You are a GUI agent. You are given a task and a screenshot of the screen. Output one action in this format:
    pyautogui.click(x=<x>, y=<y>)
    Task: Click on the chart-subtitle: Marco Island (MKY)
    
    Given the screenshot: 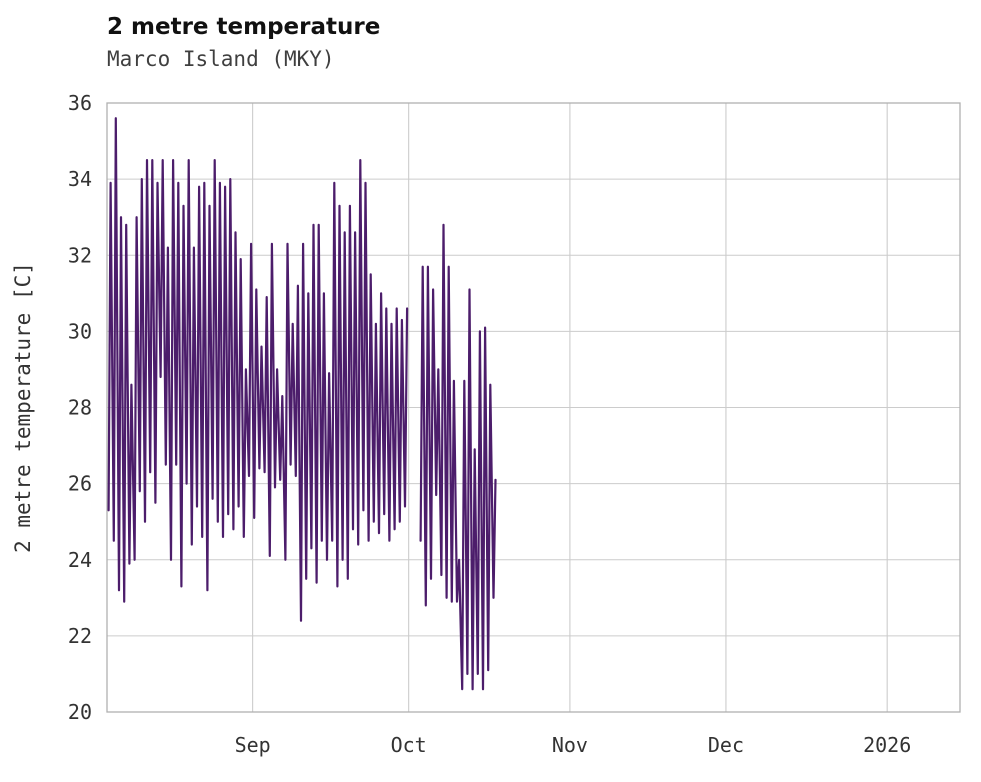 What is the action you would take?
    pyautogui.click(x=221, y=58)
    